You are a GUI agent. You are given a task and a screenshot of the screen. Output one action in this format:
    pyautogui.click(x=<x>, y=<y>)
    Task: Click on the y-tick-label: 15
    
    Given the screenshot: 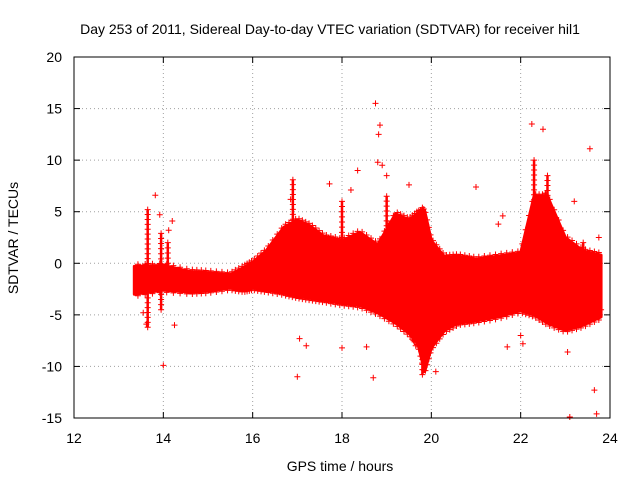 What is the action you would take?
    pyautogui.click(x=54, y=109)
    